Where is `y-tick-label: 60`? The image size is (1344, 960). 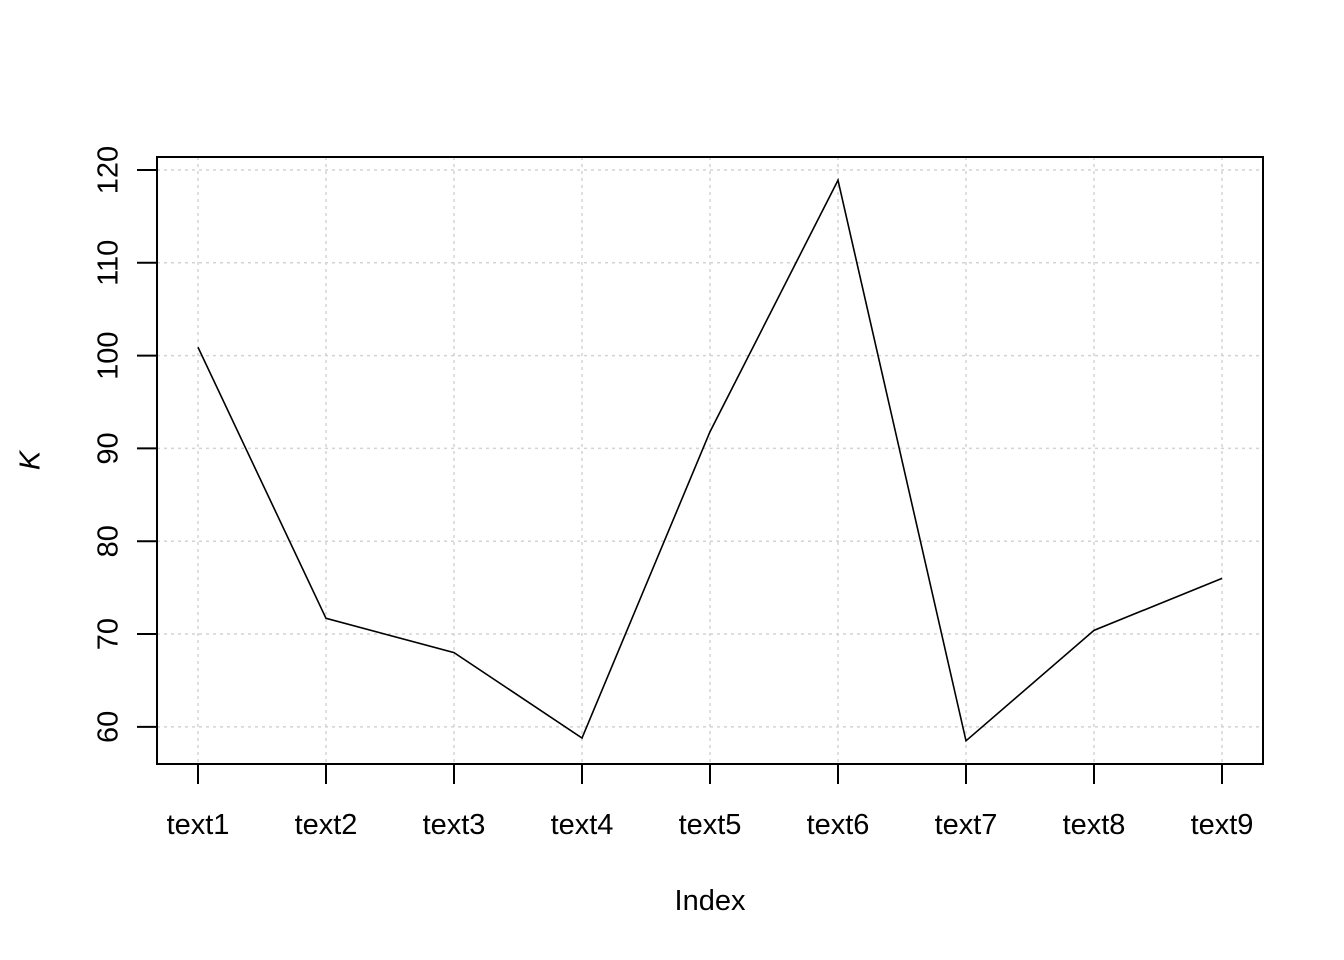
y-tick-label: 60 is located at coordinates (109, 727).